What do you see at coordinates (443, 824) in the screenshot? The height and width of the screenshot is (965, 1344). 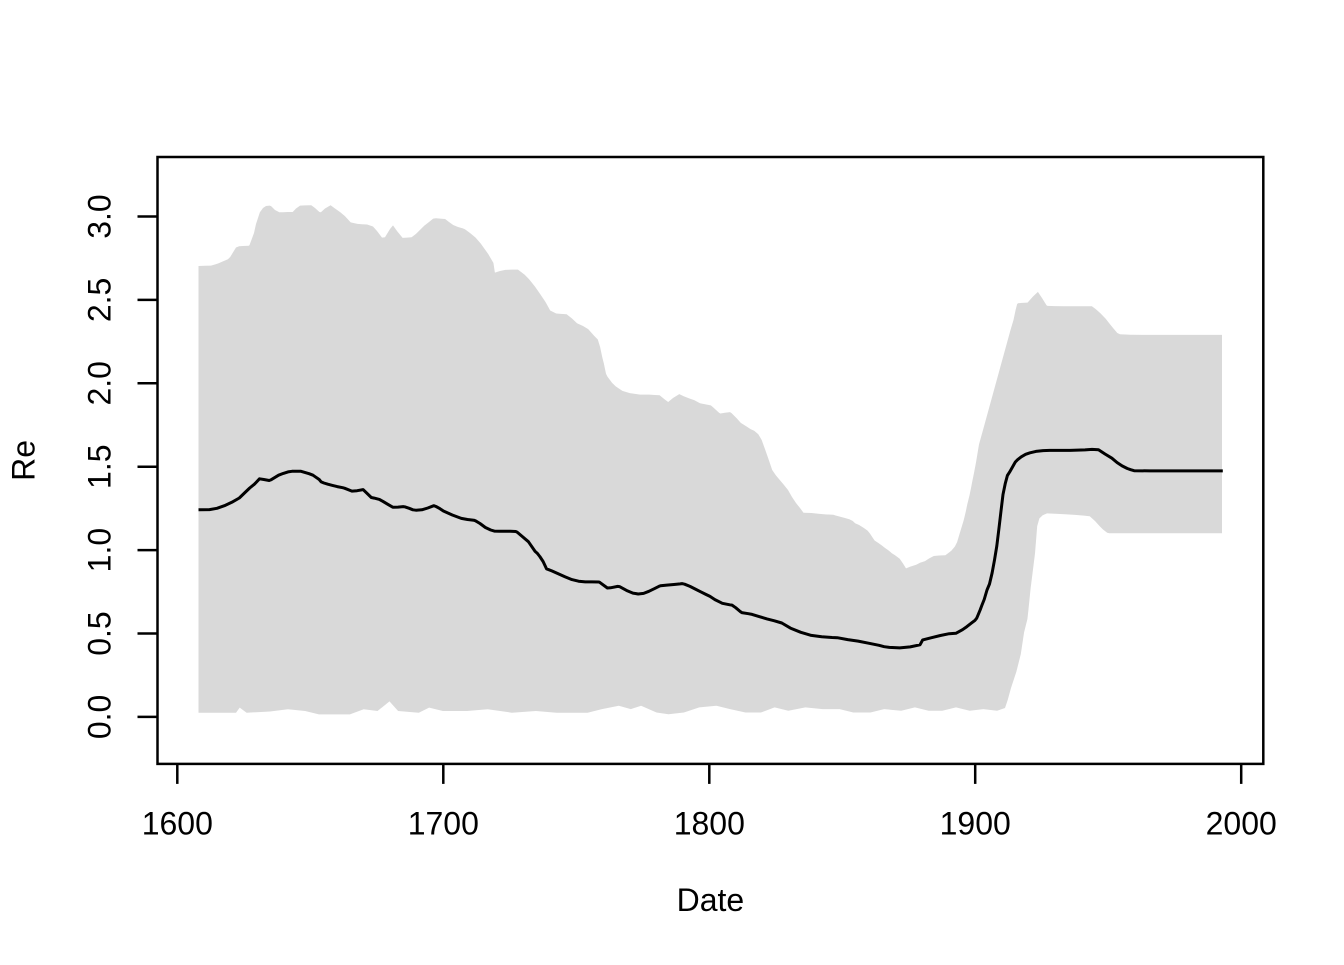 I see `svg-text: 1700` at bounding box center [443, 824].